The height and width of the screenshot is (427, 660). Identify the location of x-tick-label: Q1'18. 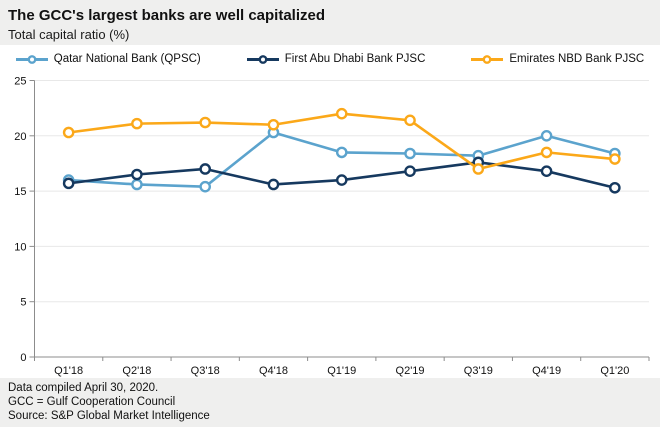
(68, 371).